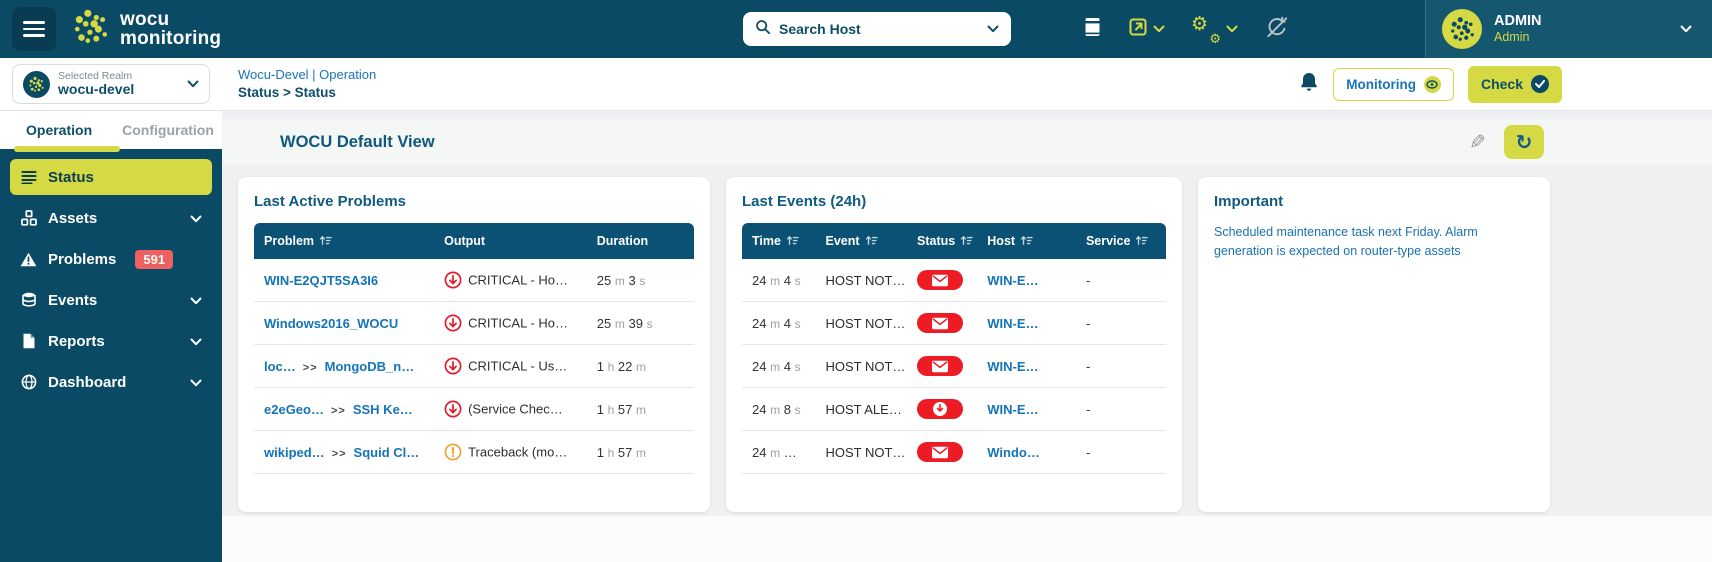 Image resolution: width=1712 pixels, height=562 pixels. Describe the element at coordinates (96, 89) in the screenshot. I see `realm-value: wocu-devel` at that location.